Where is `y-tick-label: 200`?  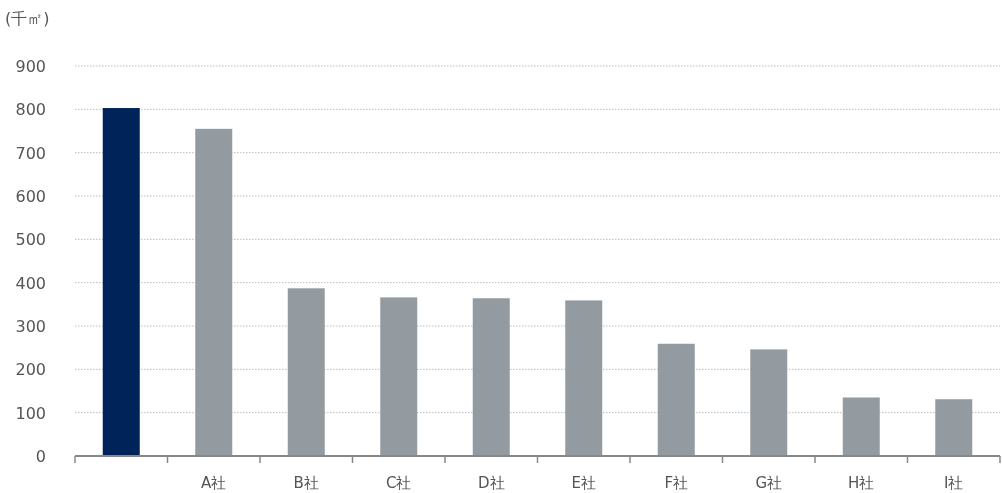
y-tick-label: 200 is located at coordinates (30, 370).